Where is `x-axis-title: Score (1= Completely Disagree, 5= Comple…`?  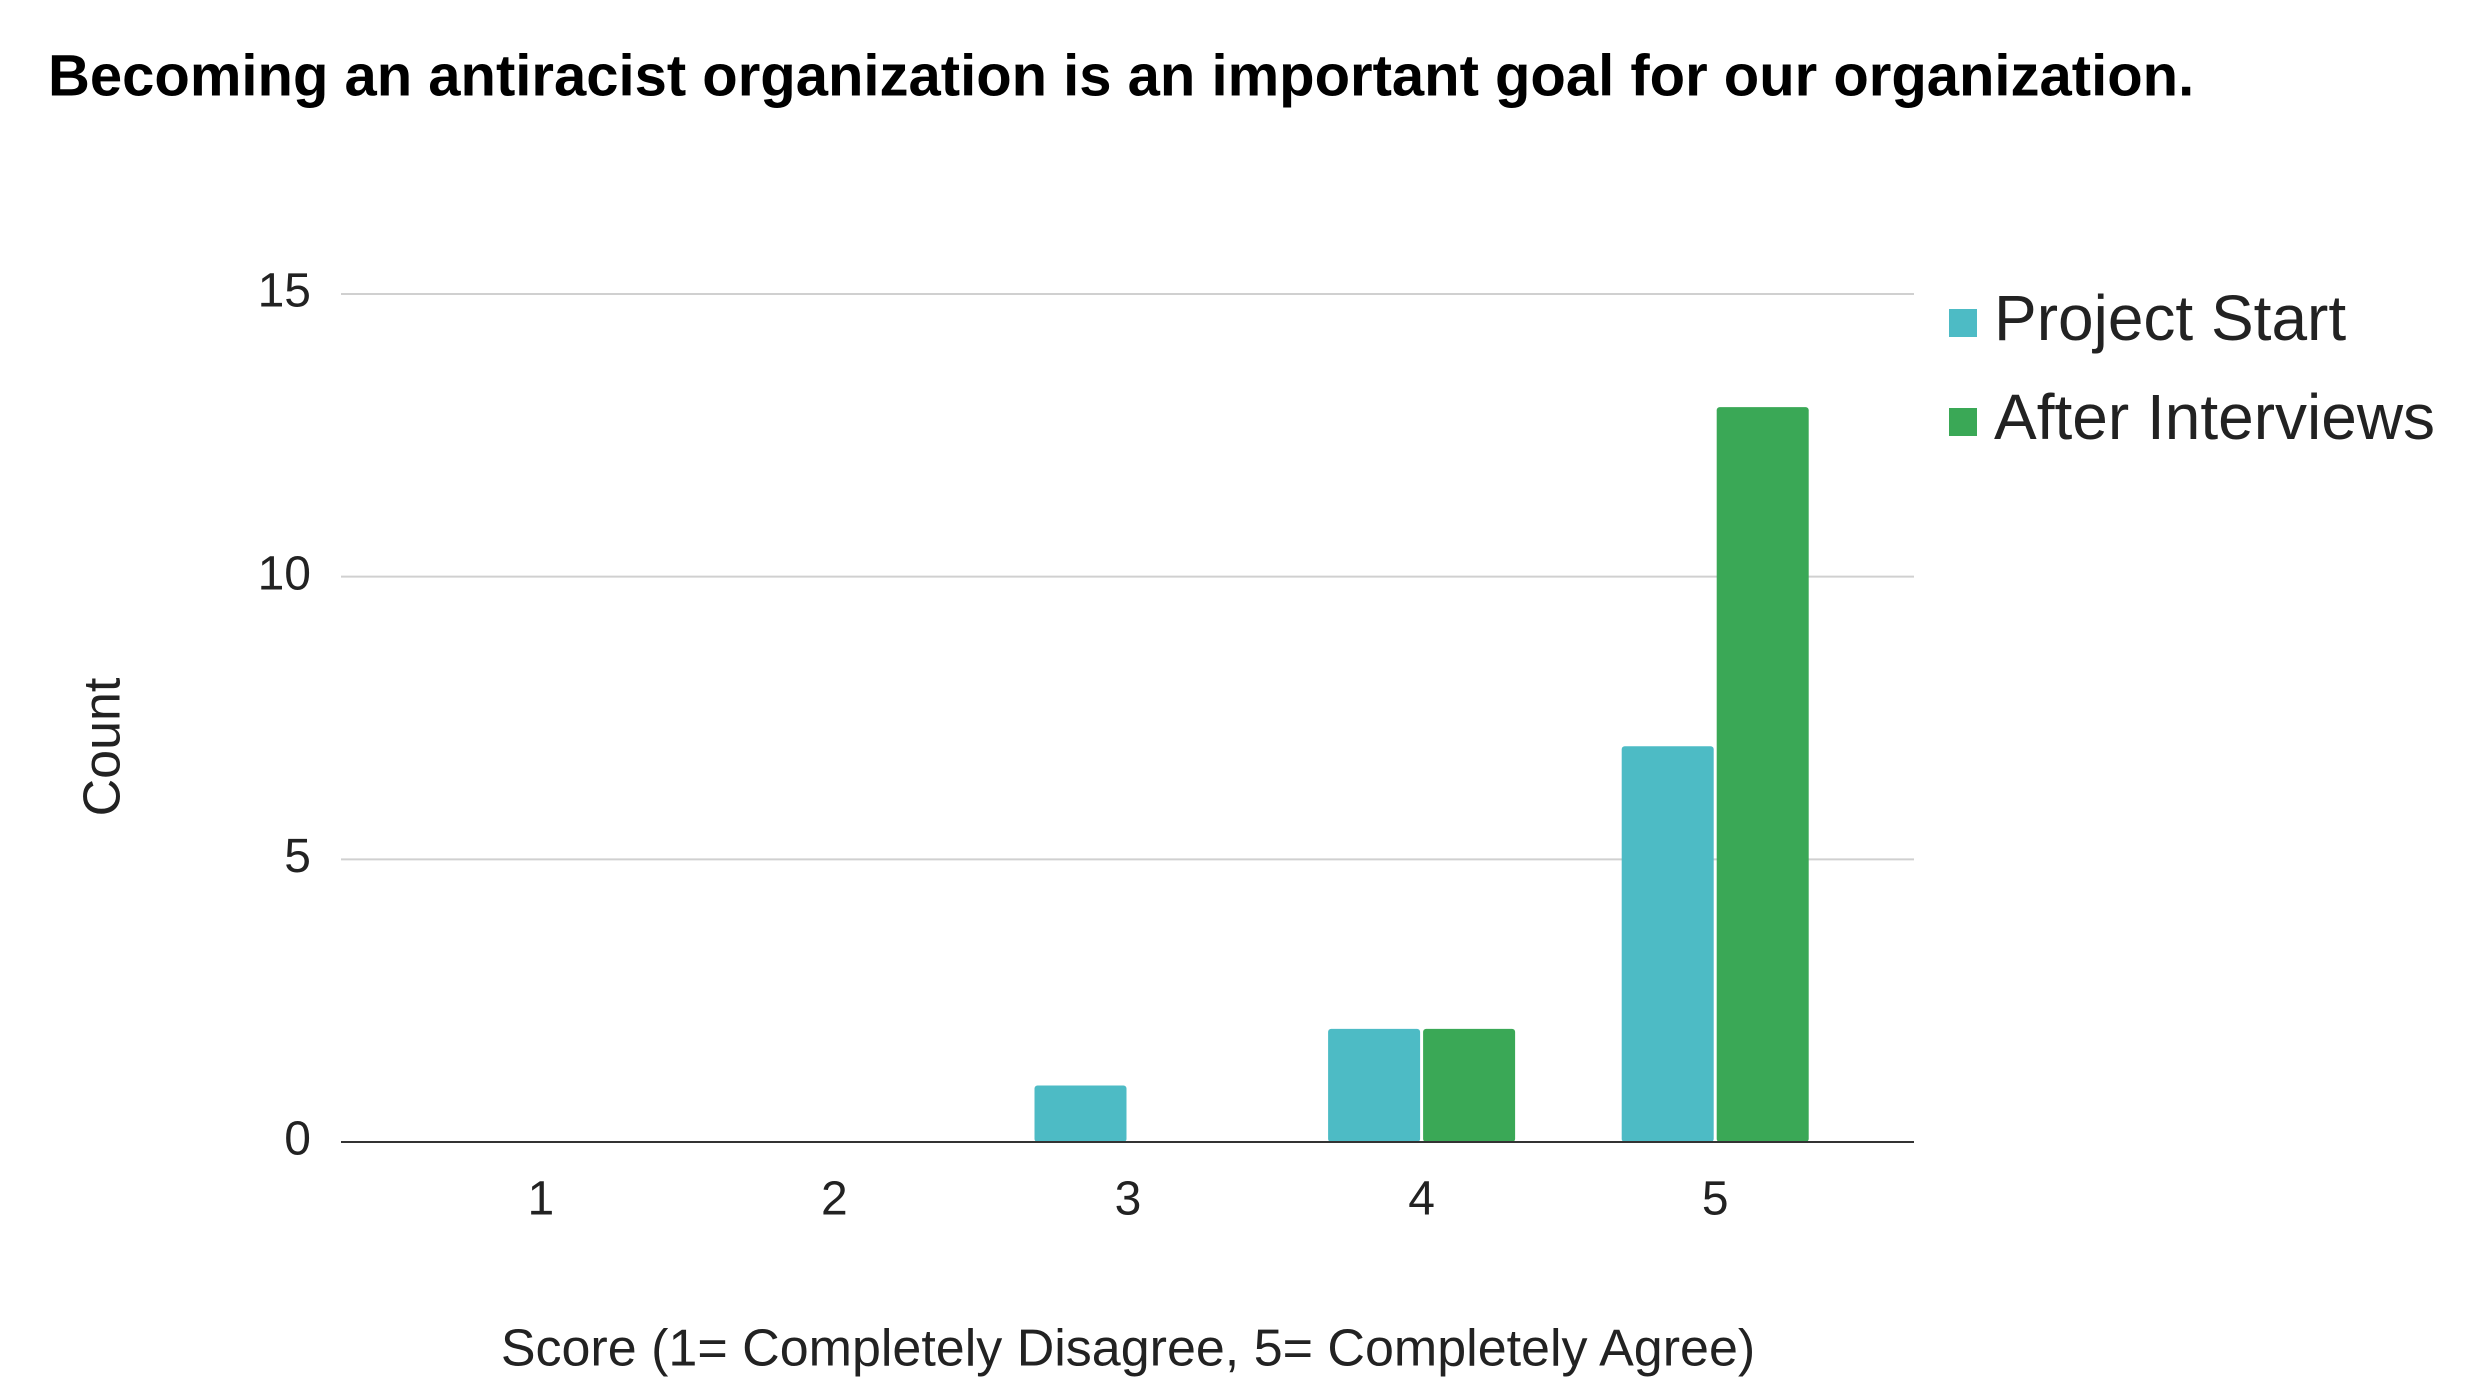
x-axis-title: Score (1= Completely Disagree, 5= Comple… is located at coordinates (1128, 1349).